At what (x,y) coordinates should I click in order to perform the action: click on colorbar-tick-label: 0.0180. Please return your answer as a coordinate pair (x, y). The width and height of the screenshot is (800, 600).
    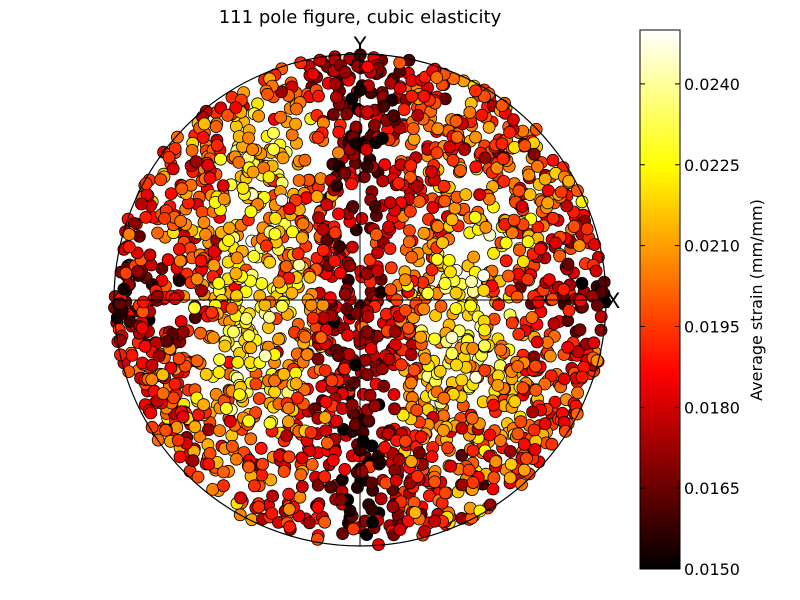
    Looking at the image, I should click on (712, 407).